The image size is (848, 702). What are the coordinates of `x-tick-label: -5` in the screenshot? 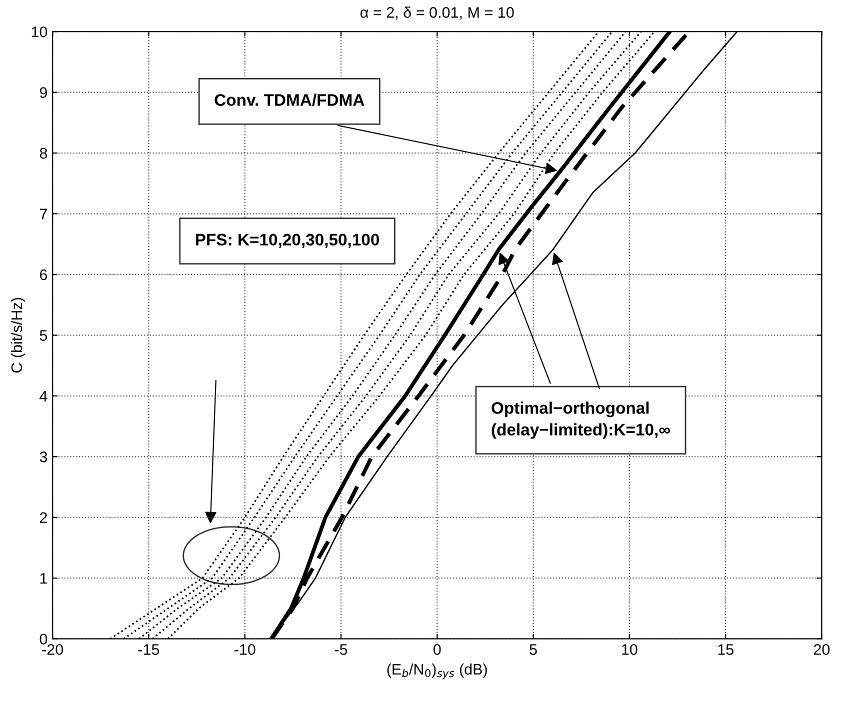 It's located at (341, 649).